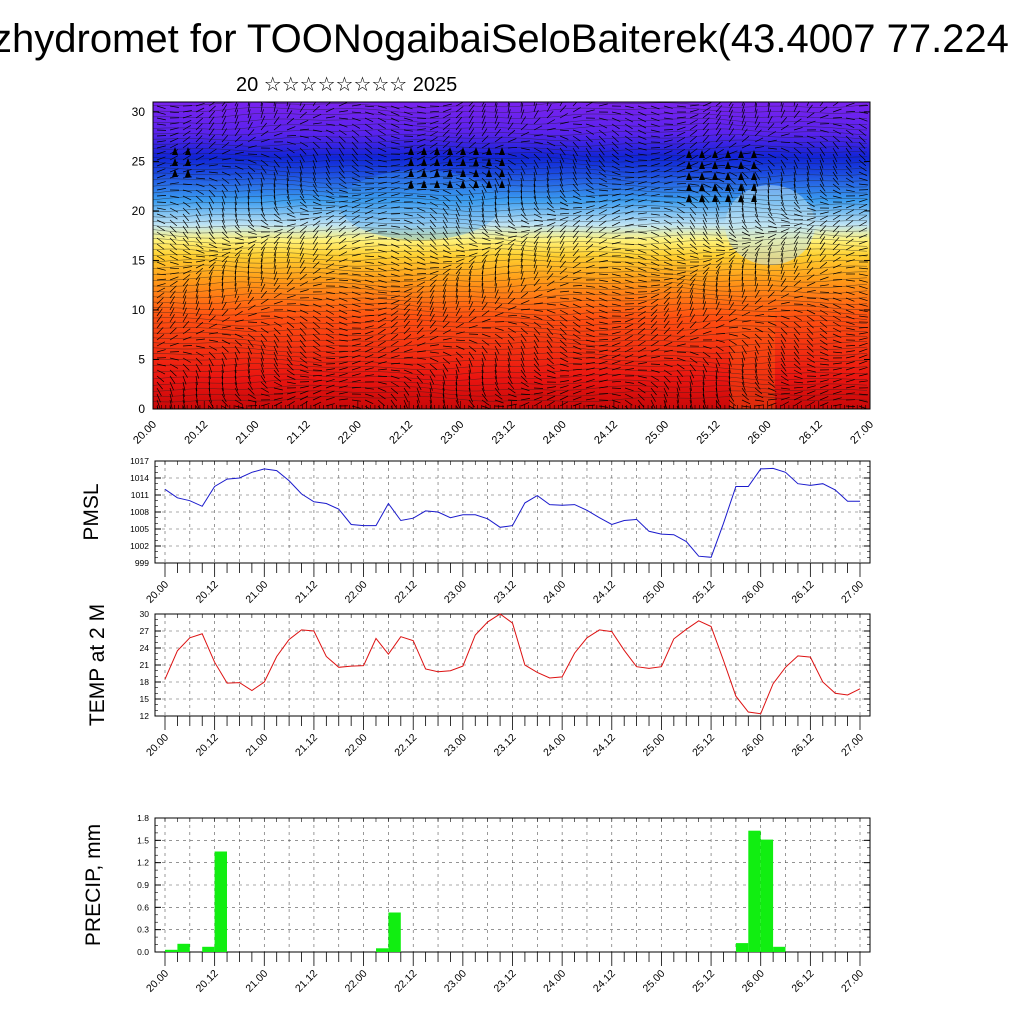 Image resolution: width=1024 pixels, height=1024 pixels. Describe the element at coordinates (512, 665) in the screenshot. I see `grid` at that location.